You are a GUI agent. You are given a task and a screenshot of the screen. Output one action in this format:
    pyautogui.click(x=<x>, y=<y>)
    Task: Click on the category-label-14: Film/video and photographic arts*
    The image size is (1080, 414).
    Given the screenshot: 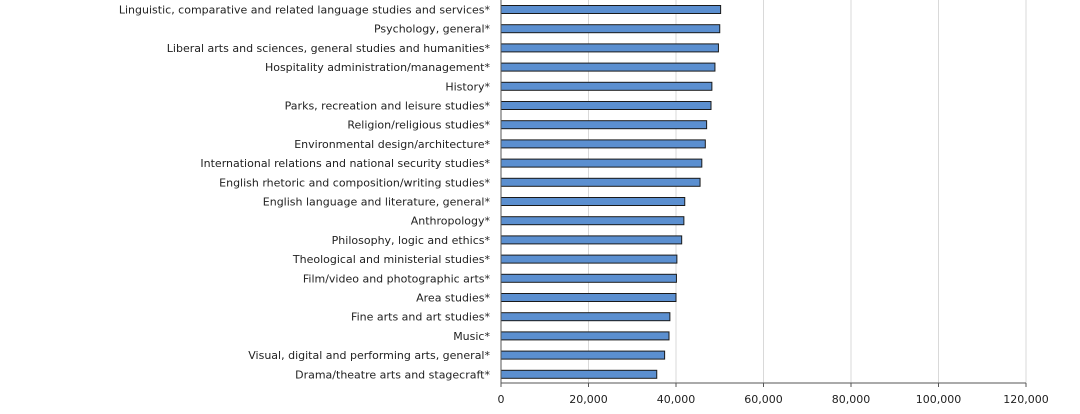 What is the action you would take?
    pyautogui.click(x=397, y=278)
    